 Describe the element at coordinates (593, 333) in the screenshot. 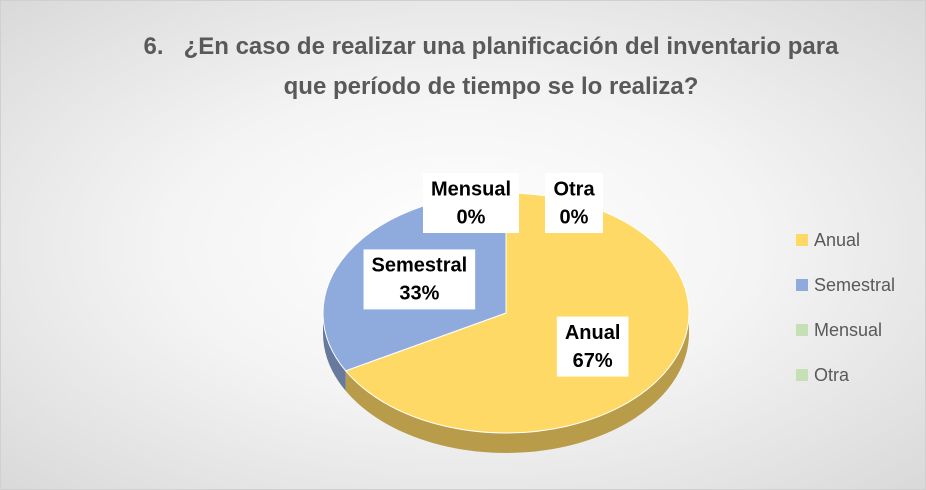

I see `label-name: Anual` at that location.